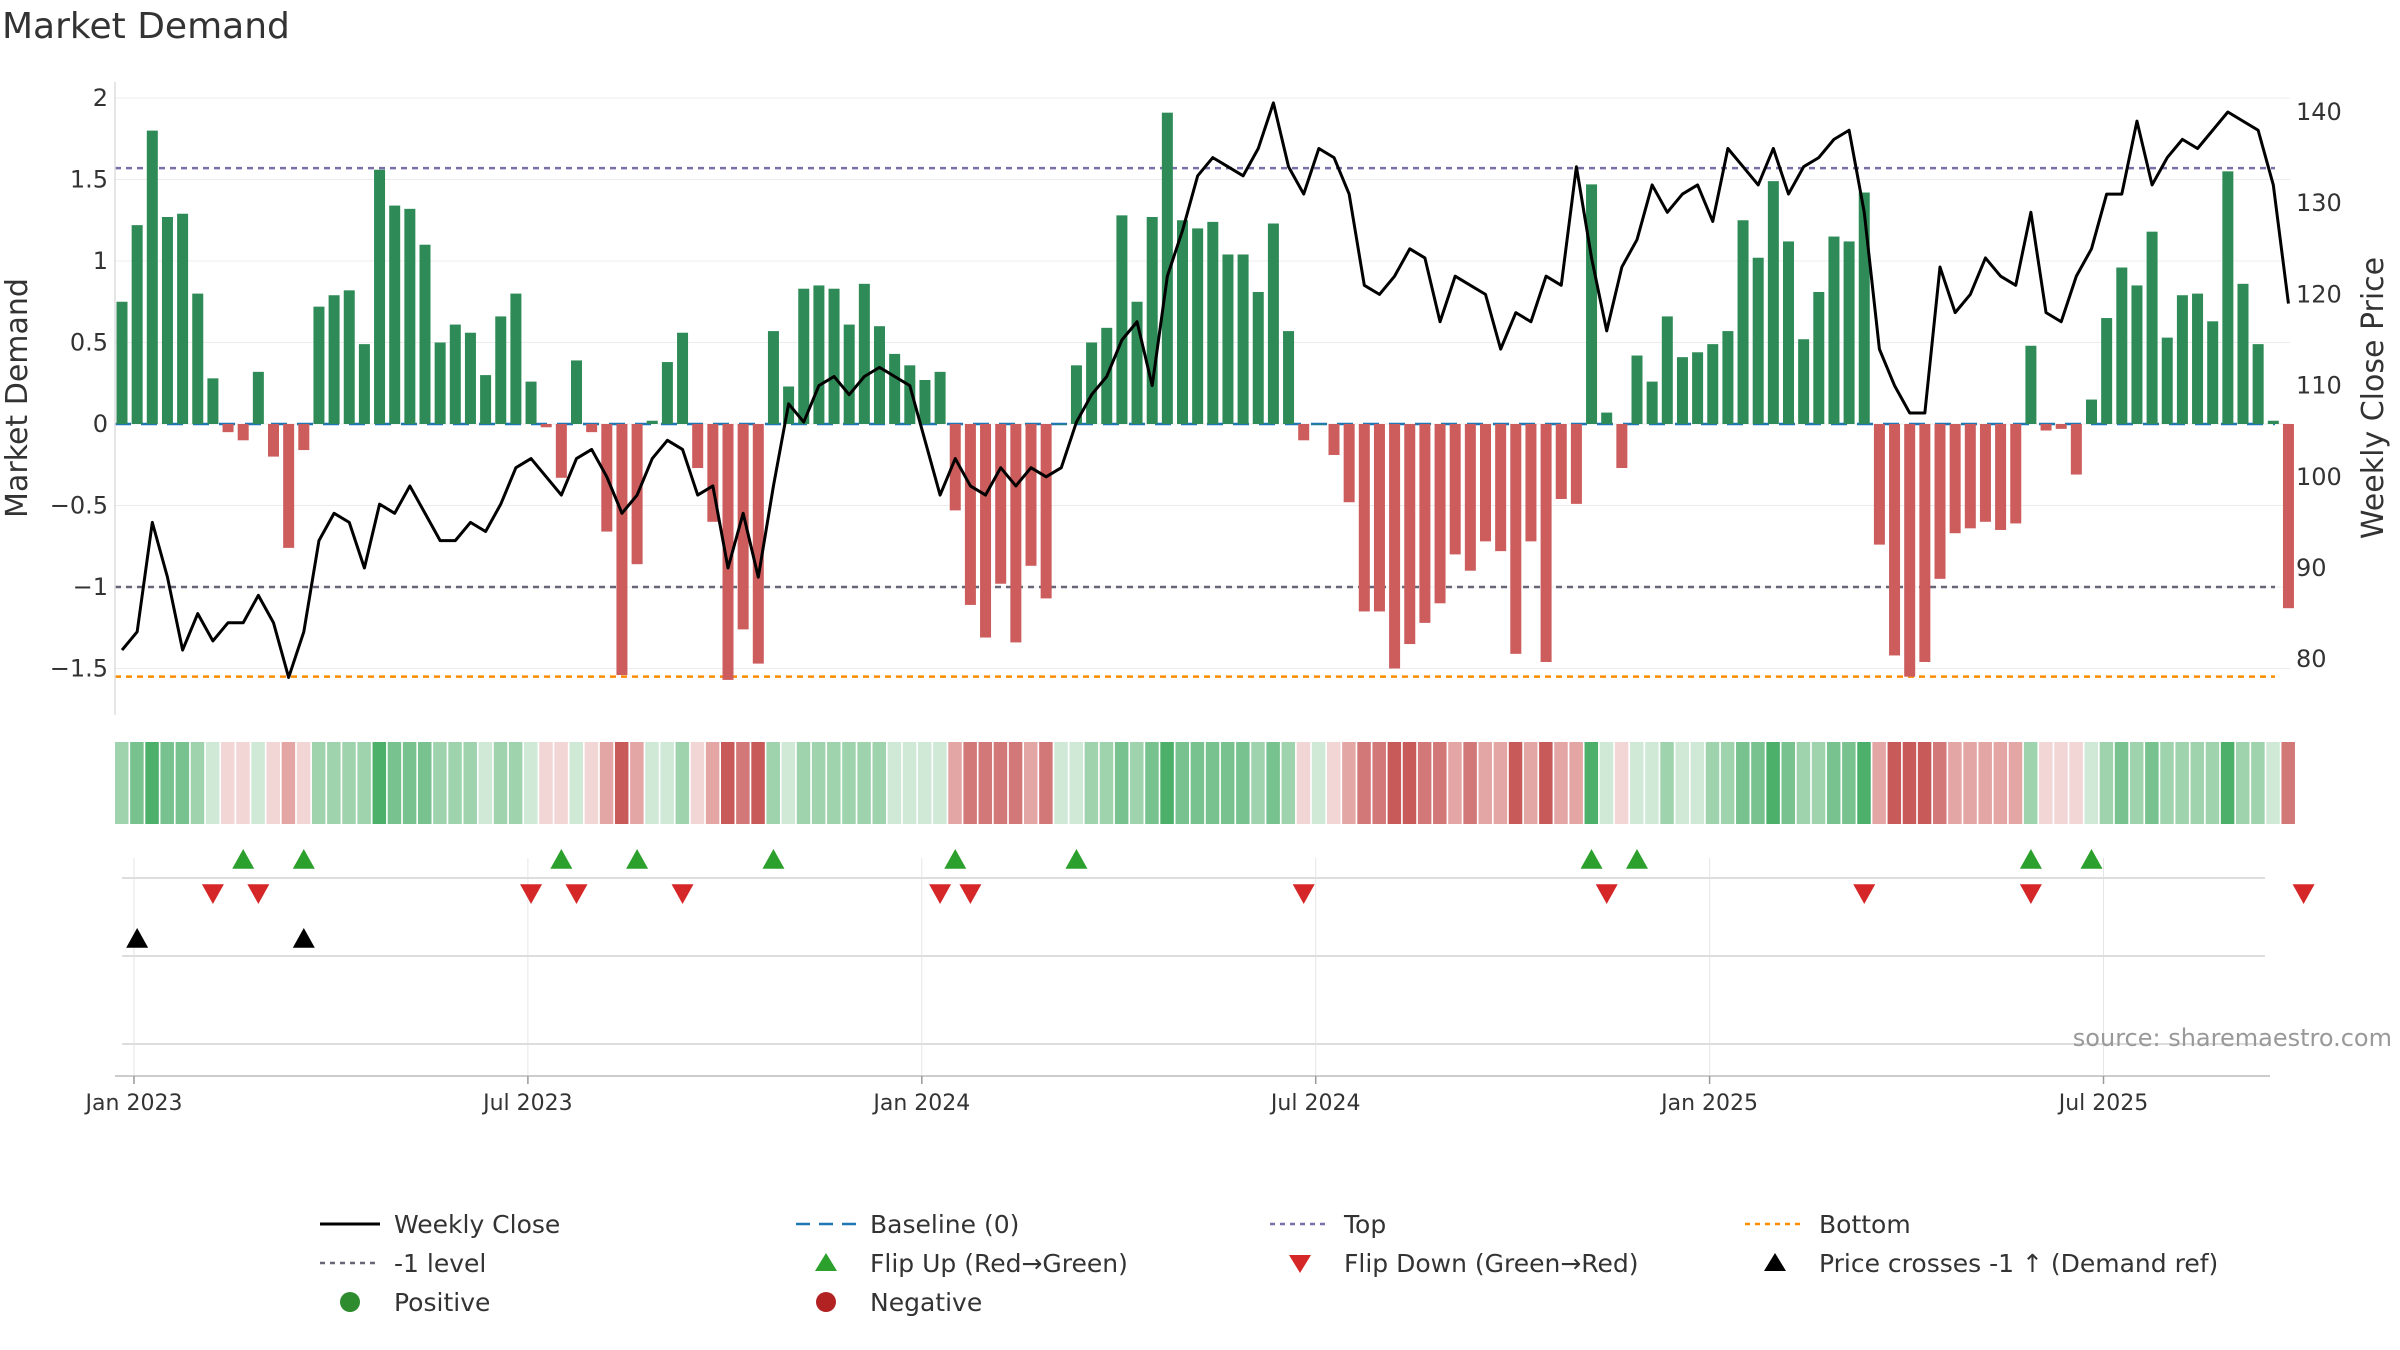 This screenshot has width=2400, height=1350. I want to click on chart-title: Market Demand, so click(146, 26).